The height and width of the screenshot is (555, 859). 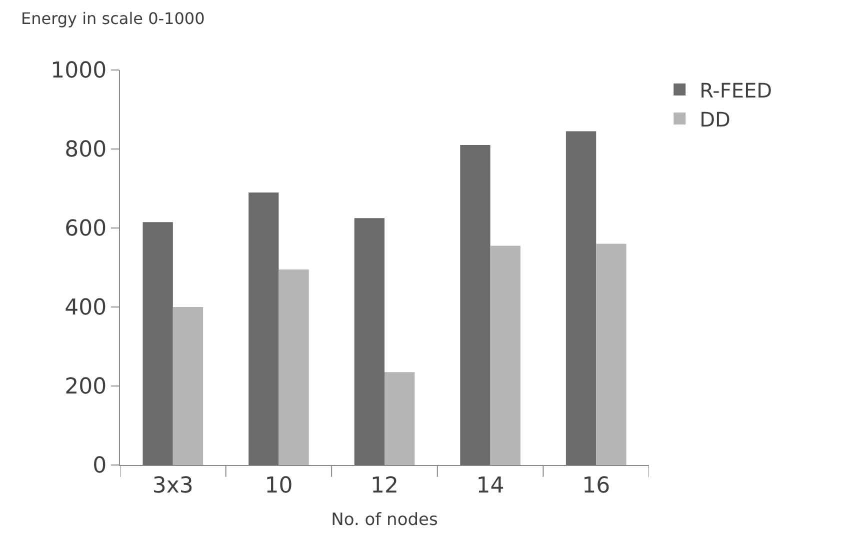 What do you see at coordinates (85, 308) in the screenshot?
I see `y-tick-label: 400` at bounding box center [85, 308].